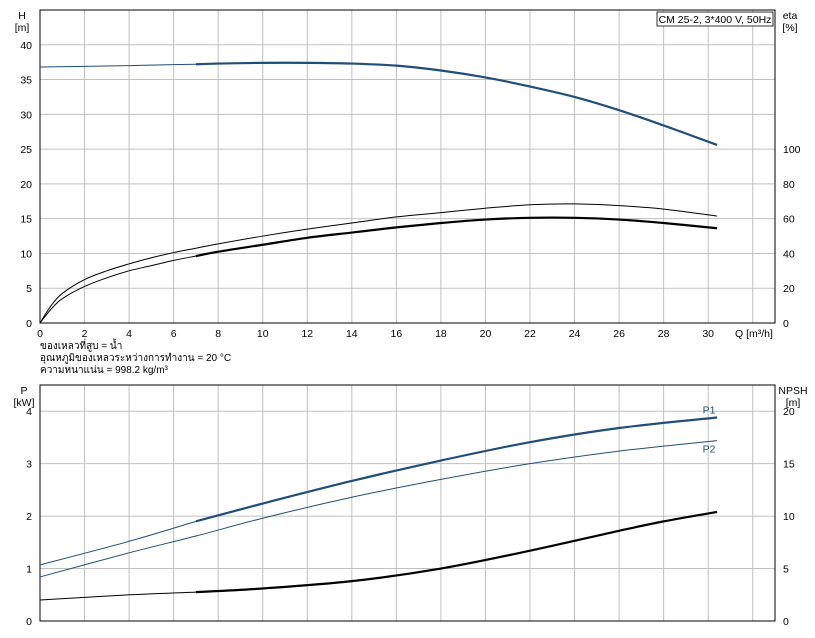 This screenshot has height=638, width=815. What do you see at coordinates (81, 345) in the screenshot?
I see `note-pumped-liquid: ของเหลวที่สูบ = น้ำ` at bounding box center [81, 345].